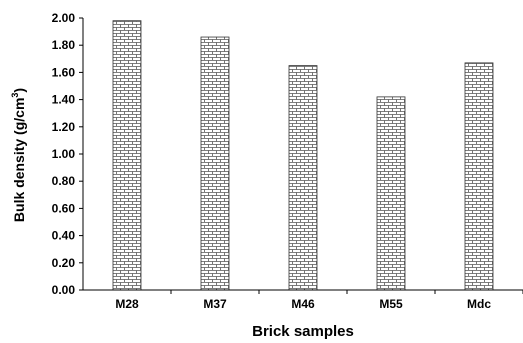  What do you see at coordinates (303, 331) in the screenshot?
I see `x-axis-title: Brick samples` at bounding box center [303, 331].